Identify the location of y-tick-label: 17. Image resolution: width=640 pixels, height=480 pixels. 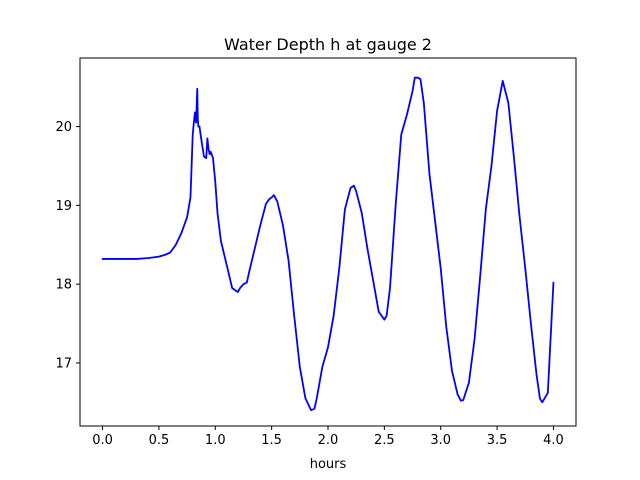
(63, 363).